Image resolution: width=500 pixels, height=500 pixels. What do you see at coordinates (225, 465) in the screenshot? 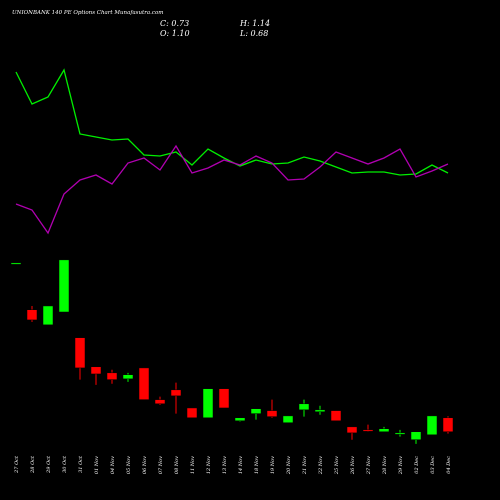
I see `x-tick-label: 13 Nov` at bounding box center [225, 465].